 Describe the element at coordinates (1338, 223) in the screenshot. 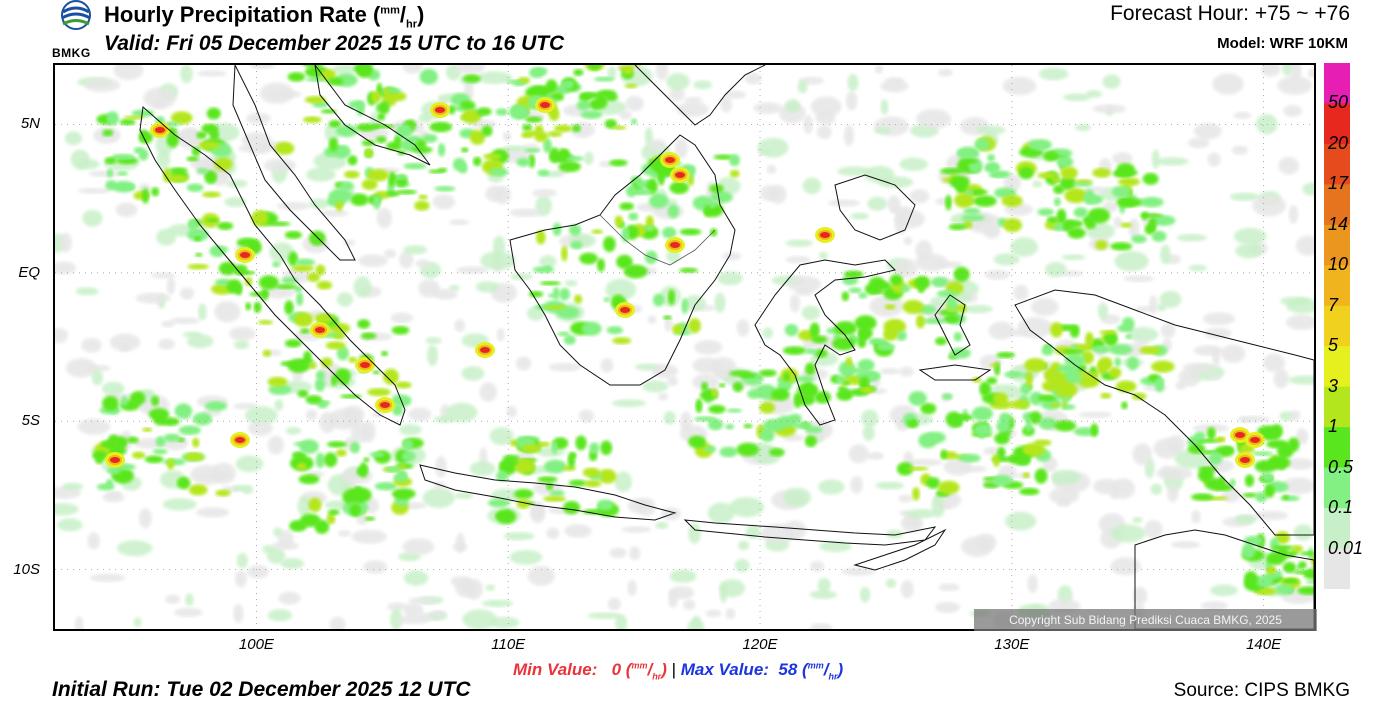

I see `colorbar-label: 14` at that location.